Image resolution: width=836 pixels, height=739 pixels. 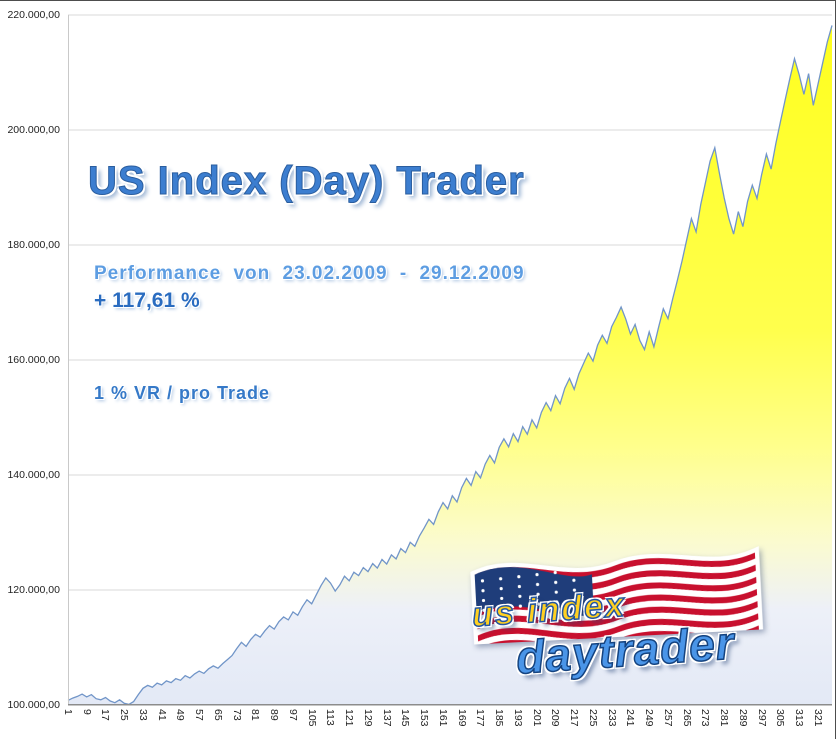 I want to click on x-tick-label: 289, so click(x=742, y=718).